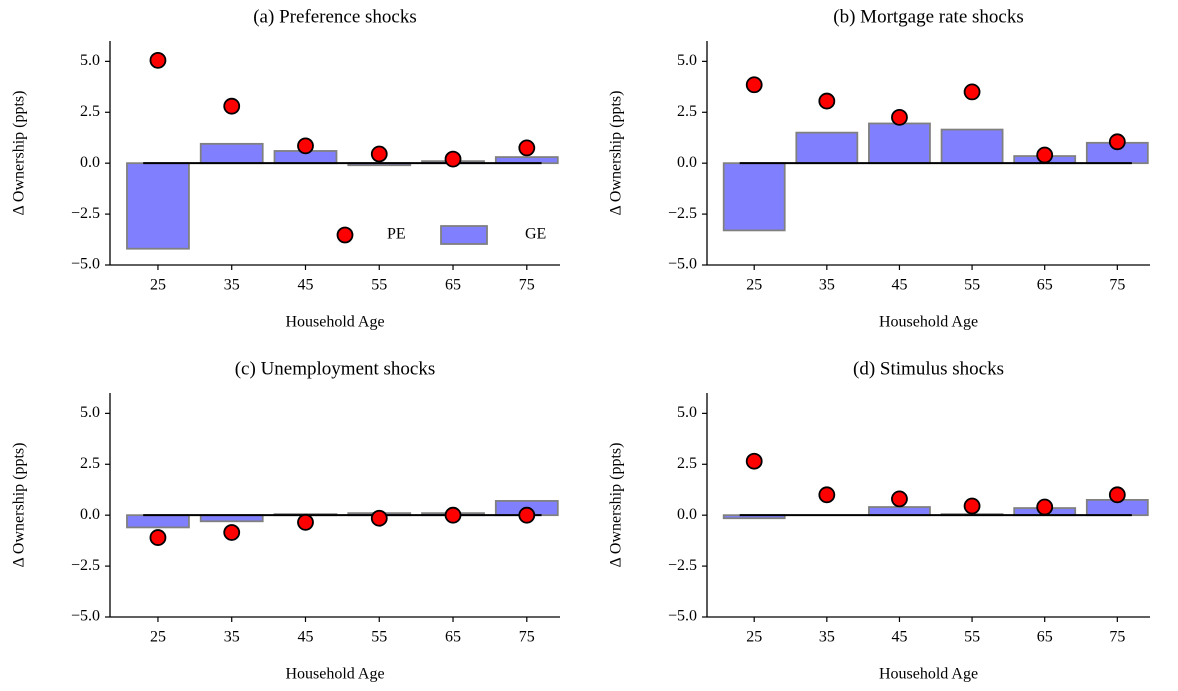 The height and width of the screenshot is (691, 1178). What do you see at coordinates (928, 368) in the screenshot?
I see `panel-title: (d) Stimulus shocks` at bounding box center [928, 368].